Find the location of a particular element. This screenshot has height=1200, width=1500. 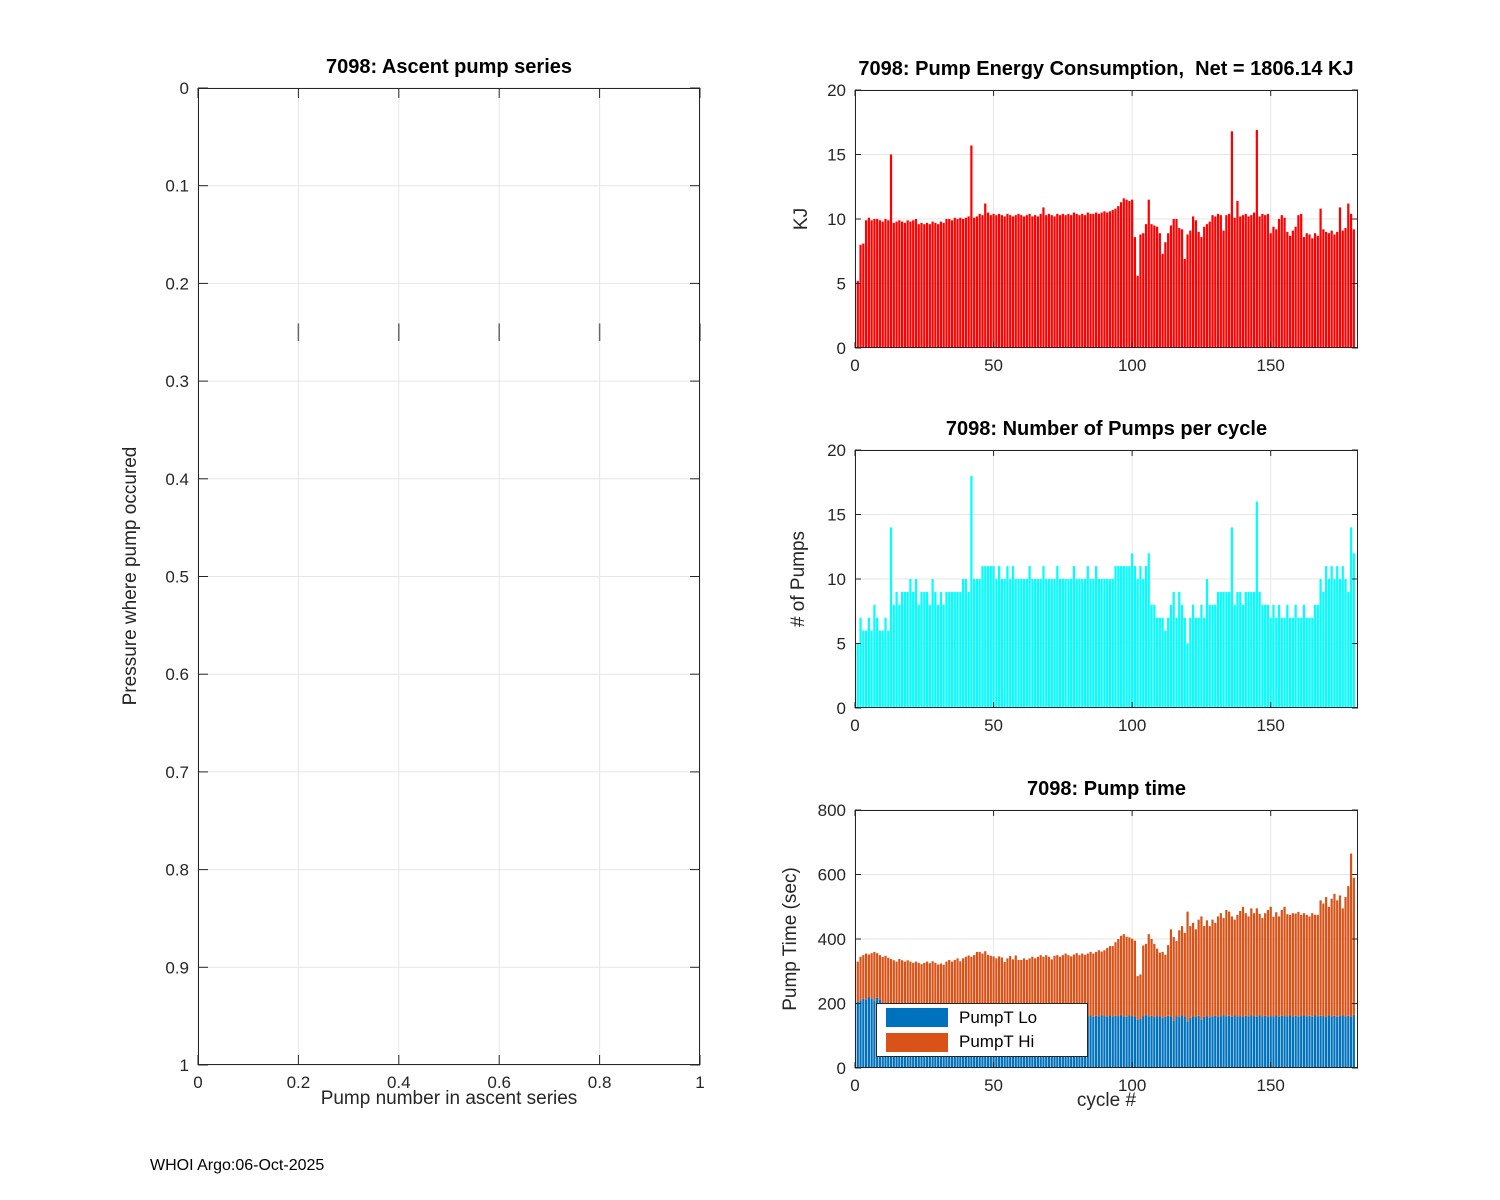

legend-label-pumpt-lo: PumpT Lo is located at coordinates (998, 1017).